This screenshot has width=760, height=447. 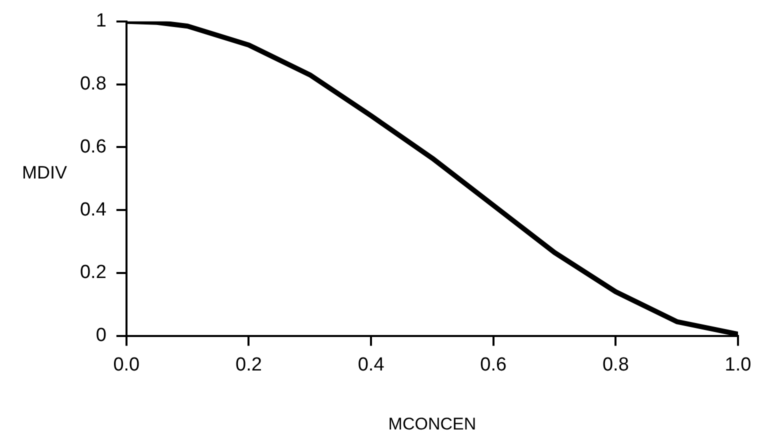 I want to click on x-tick-label: 0.4, so click(x=371, y=365).